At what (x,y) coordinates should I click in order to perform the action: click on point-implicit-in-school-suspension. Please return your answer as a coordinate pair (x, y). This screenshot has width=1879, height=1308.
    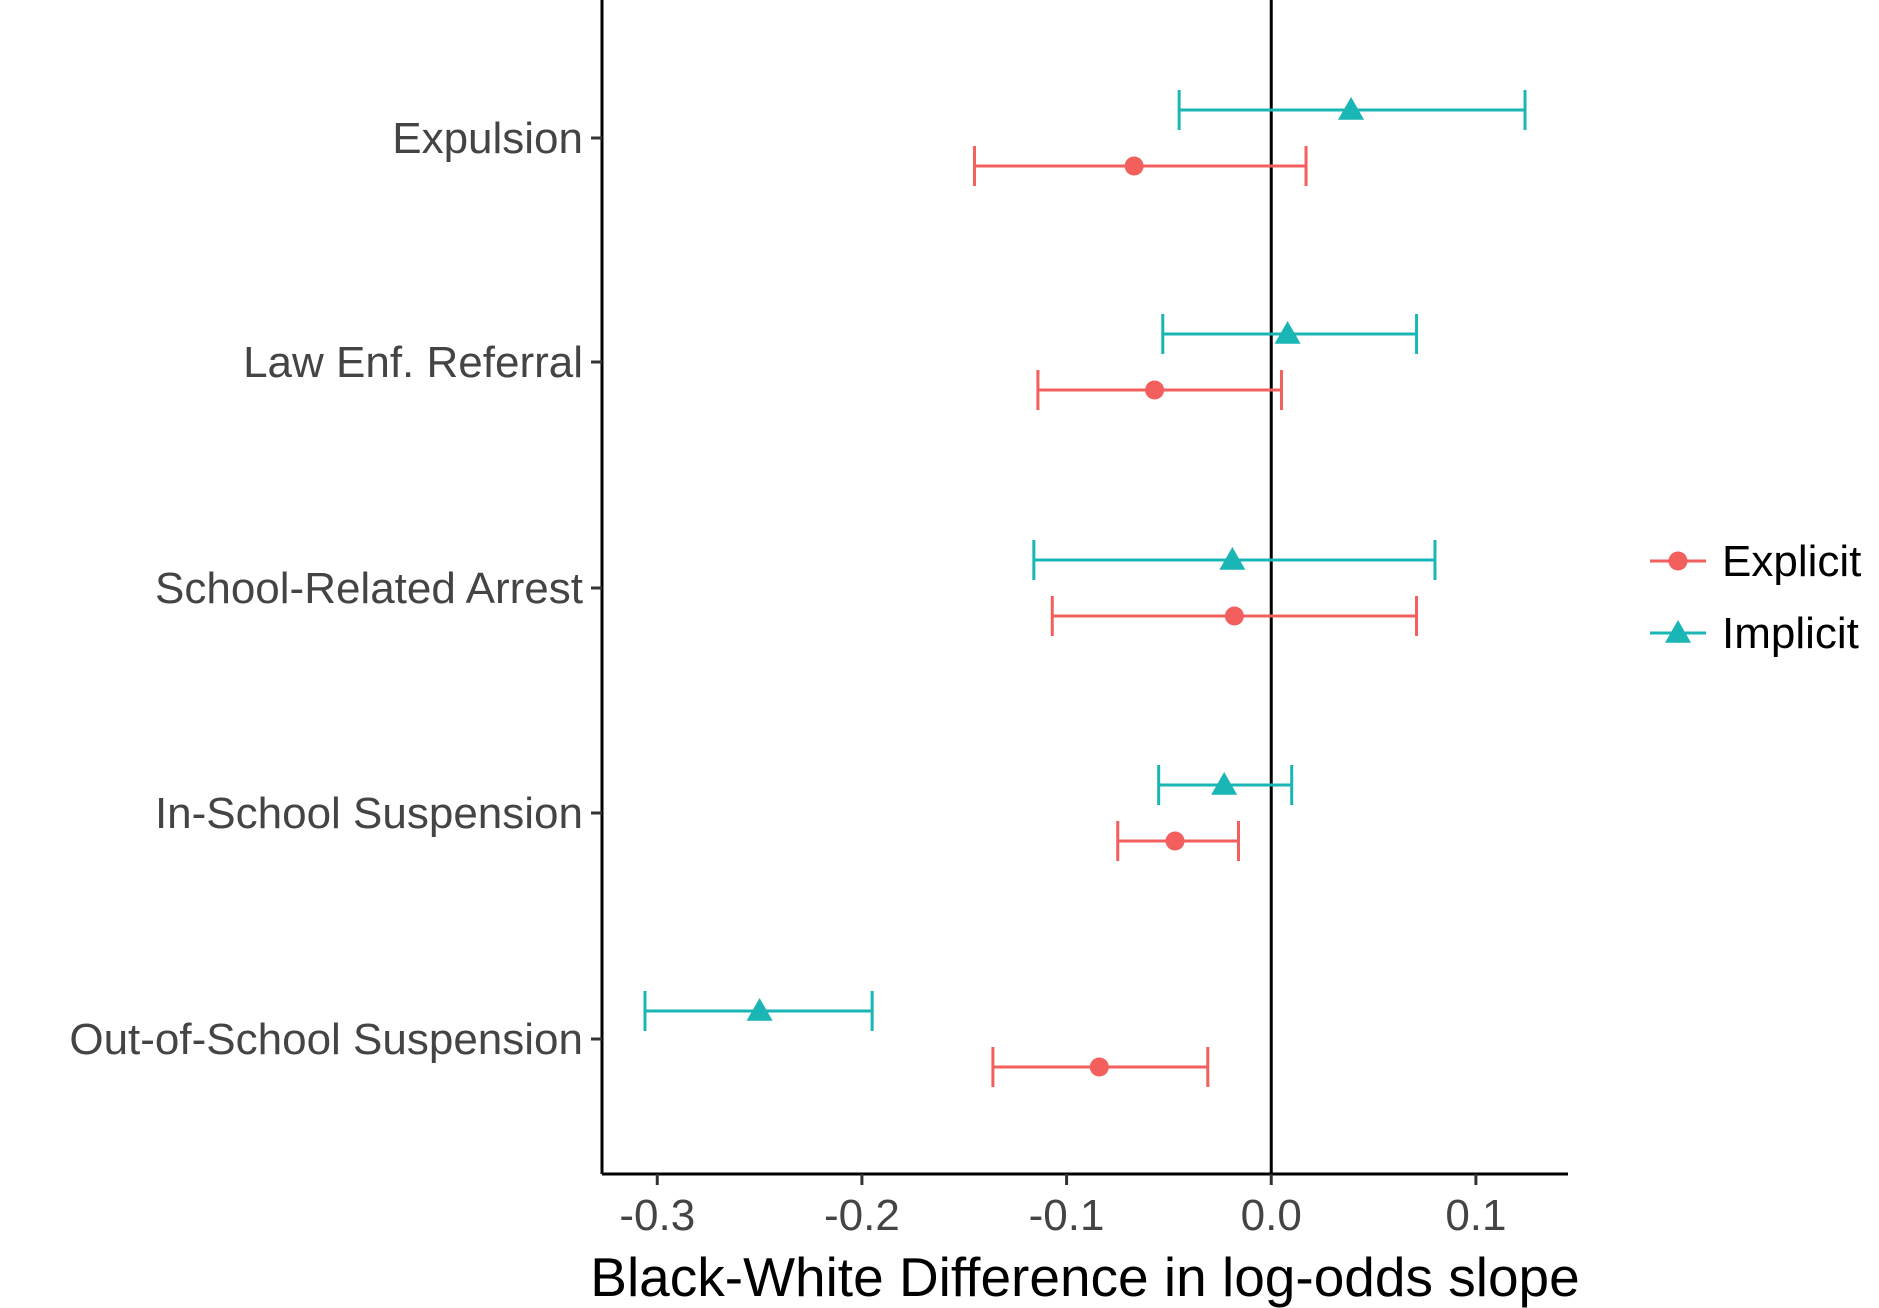
    Looking at the image, I should click on (1224, 783).